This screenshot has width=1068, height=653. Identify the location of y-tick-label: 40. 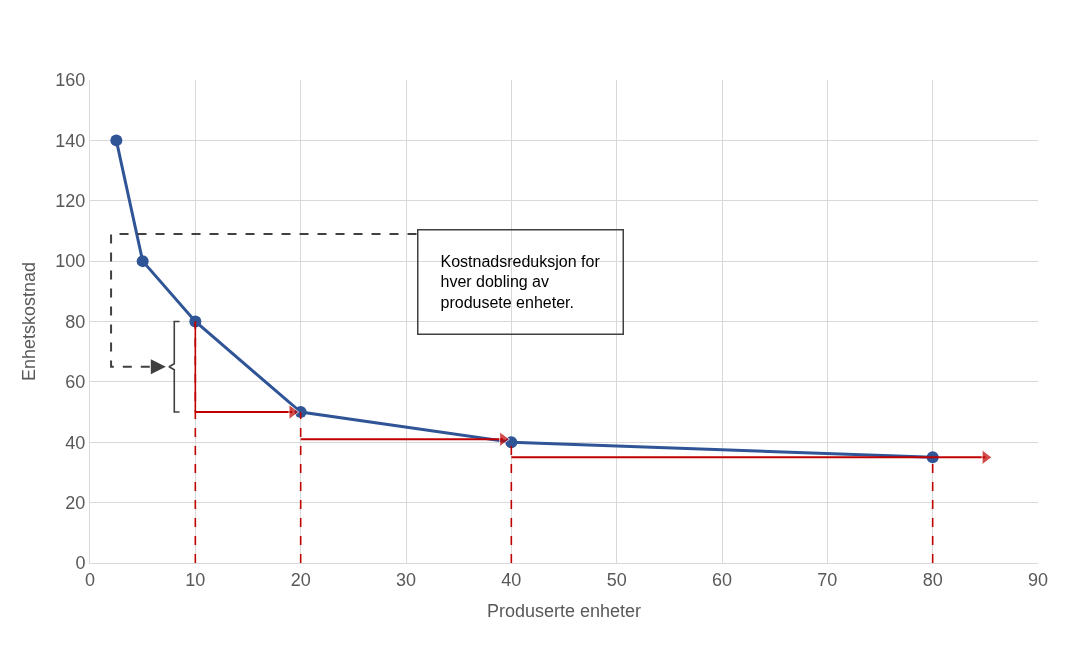
(75, 442).